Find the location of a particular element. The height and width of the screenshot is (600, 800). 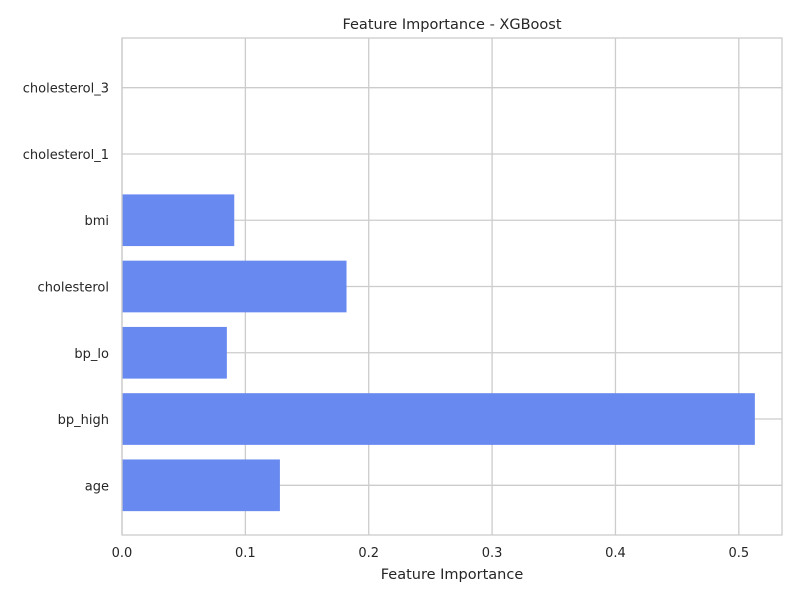

y-tick-label: cholesterol is located at coordinates (73, 288).